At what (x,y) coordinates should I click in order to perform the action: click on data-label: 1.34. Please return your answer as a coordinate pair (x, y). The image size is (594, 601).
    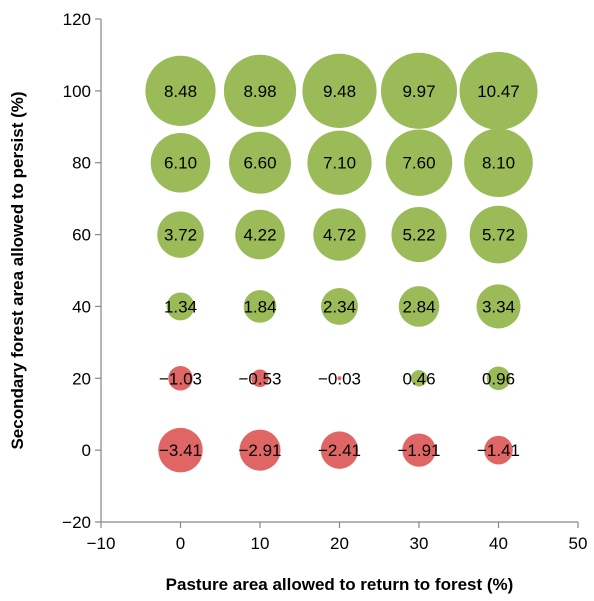
    Looking at the image, I should click on (180, 306).